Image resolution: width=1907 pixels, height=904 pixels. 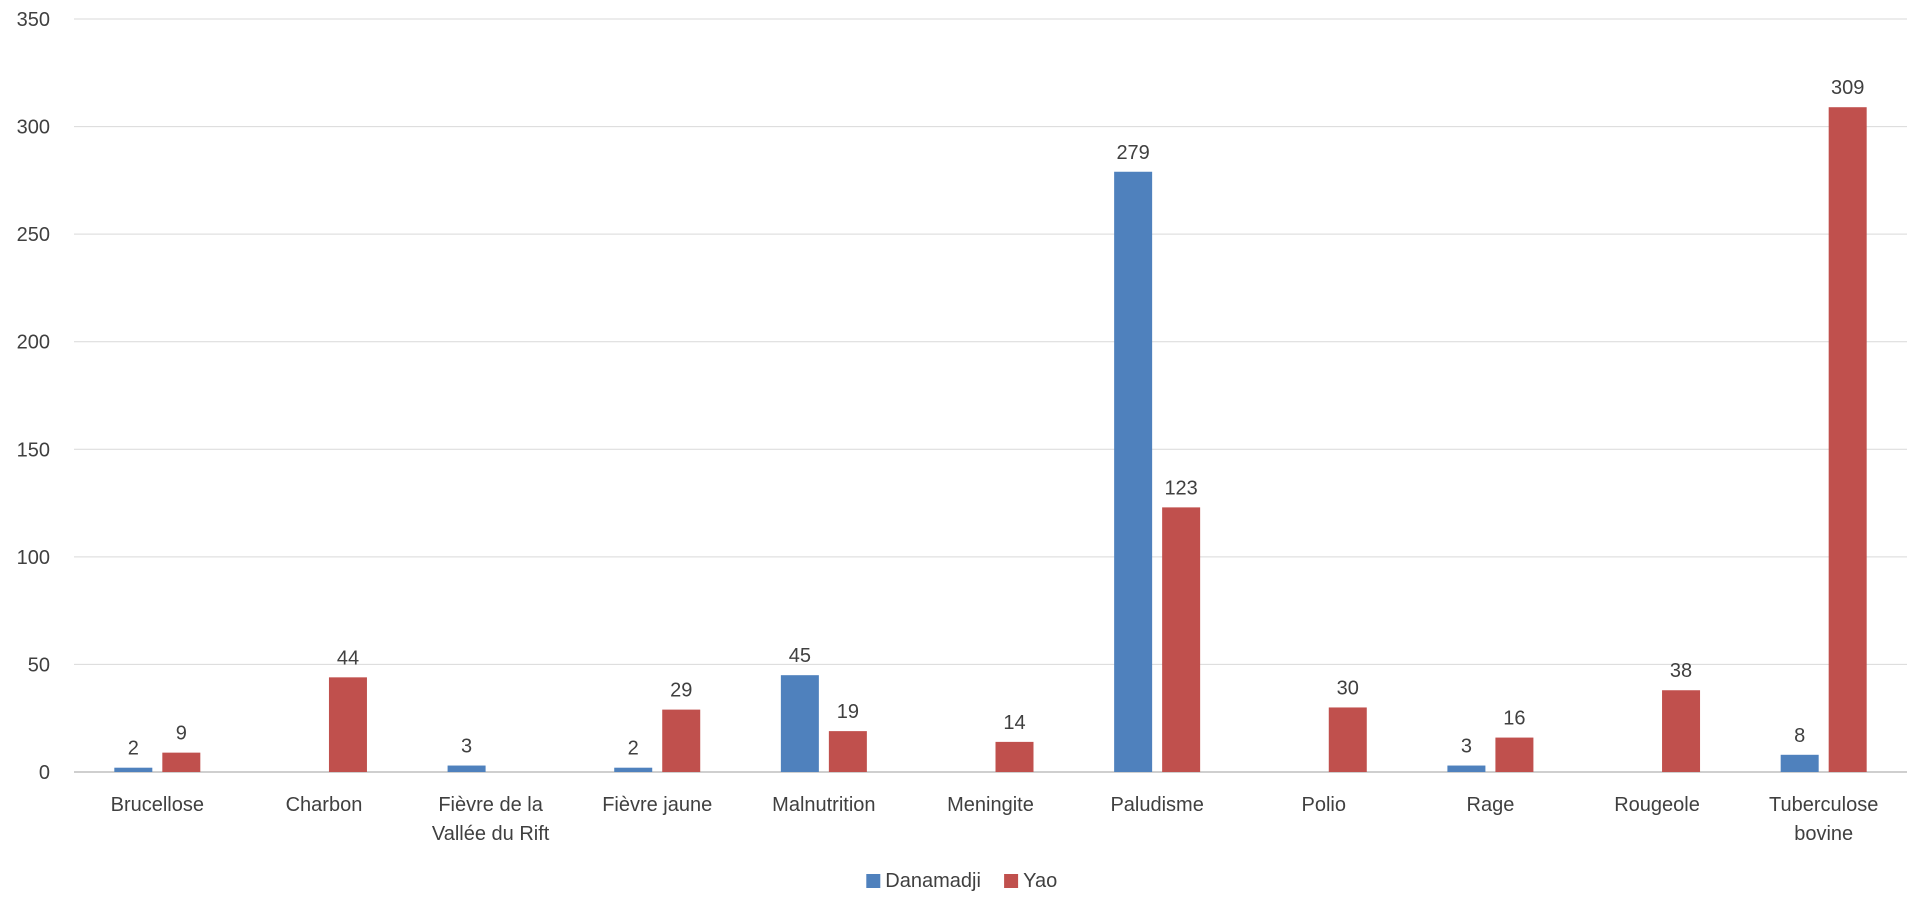 What do you see at coordinates (33, 20) in the screenshot?
I see `y-tick-label: 350` at bounding box center [33, 20].